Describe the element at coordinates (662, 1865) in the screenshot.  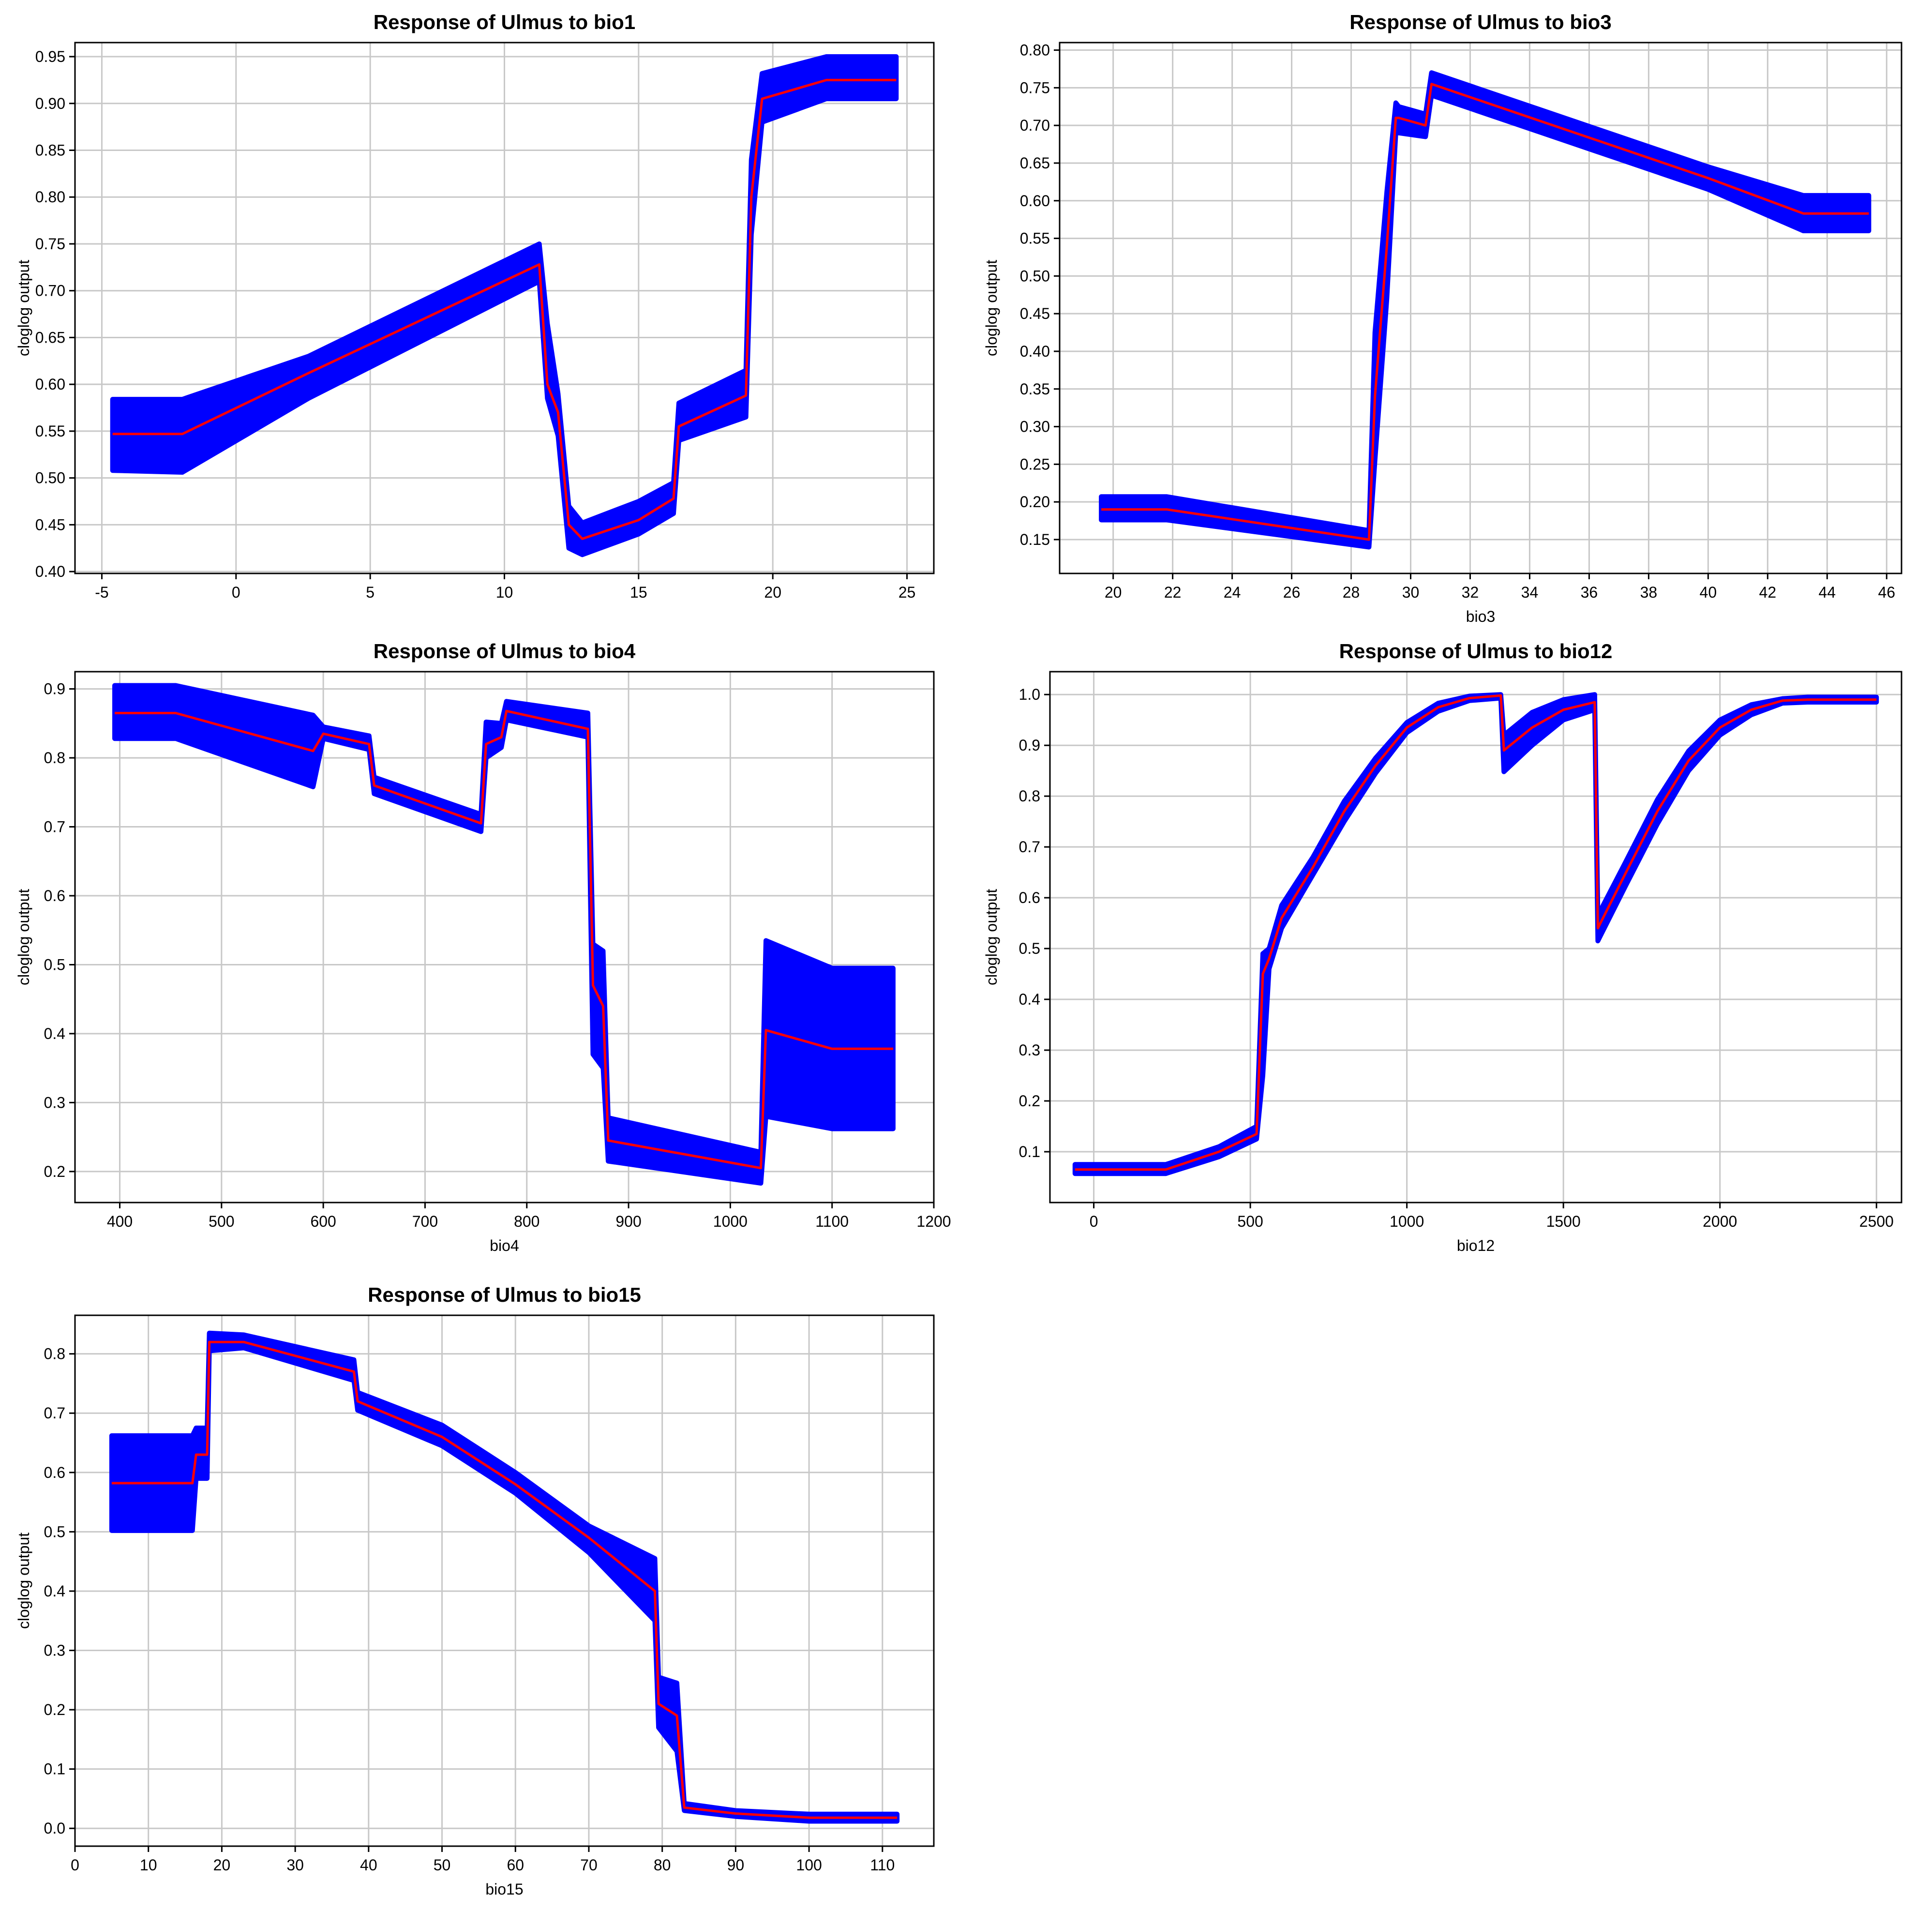
I see `x-tick-label: 80` at that location.